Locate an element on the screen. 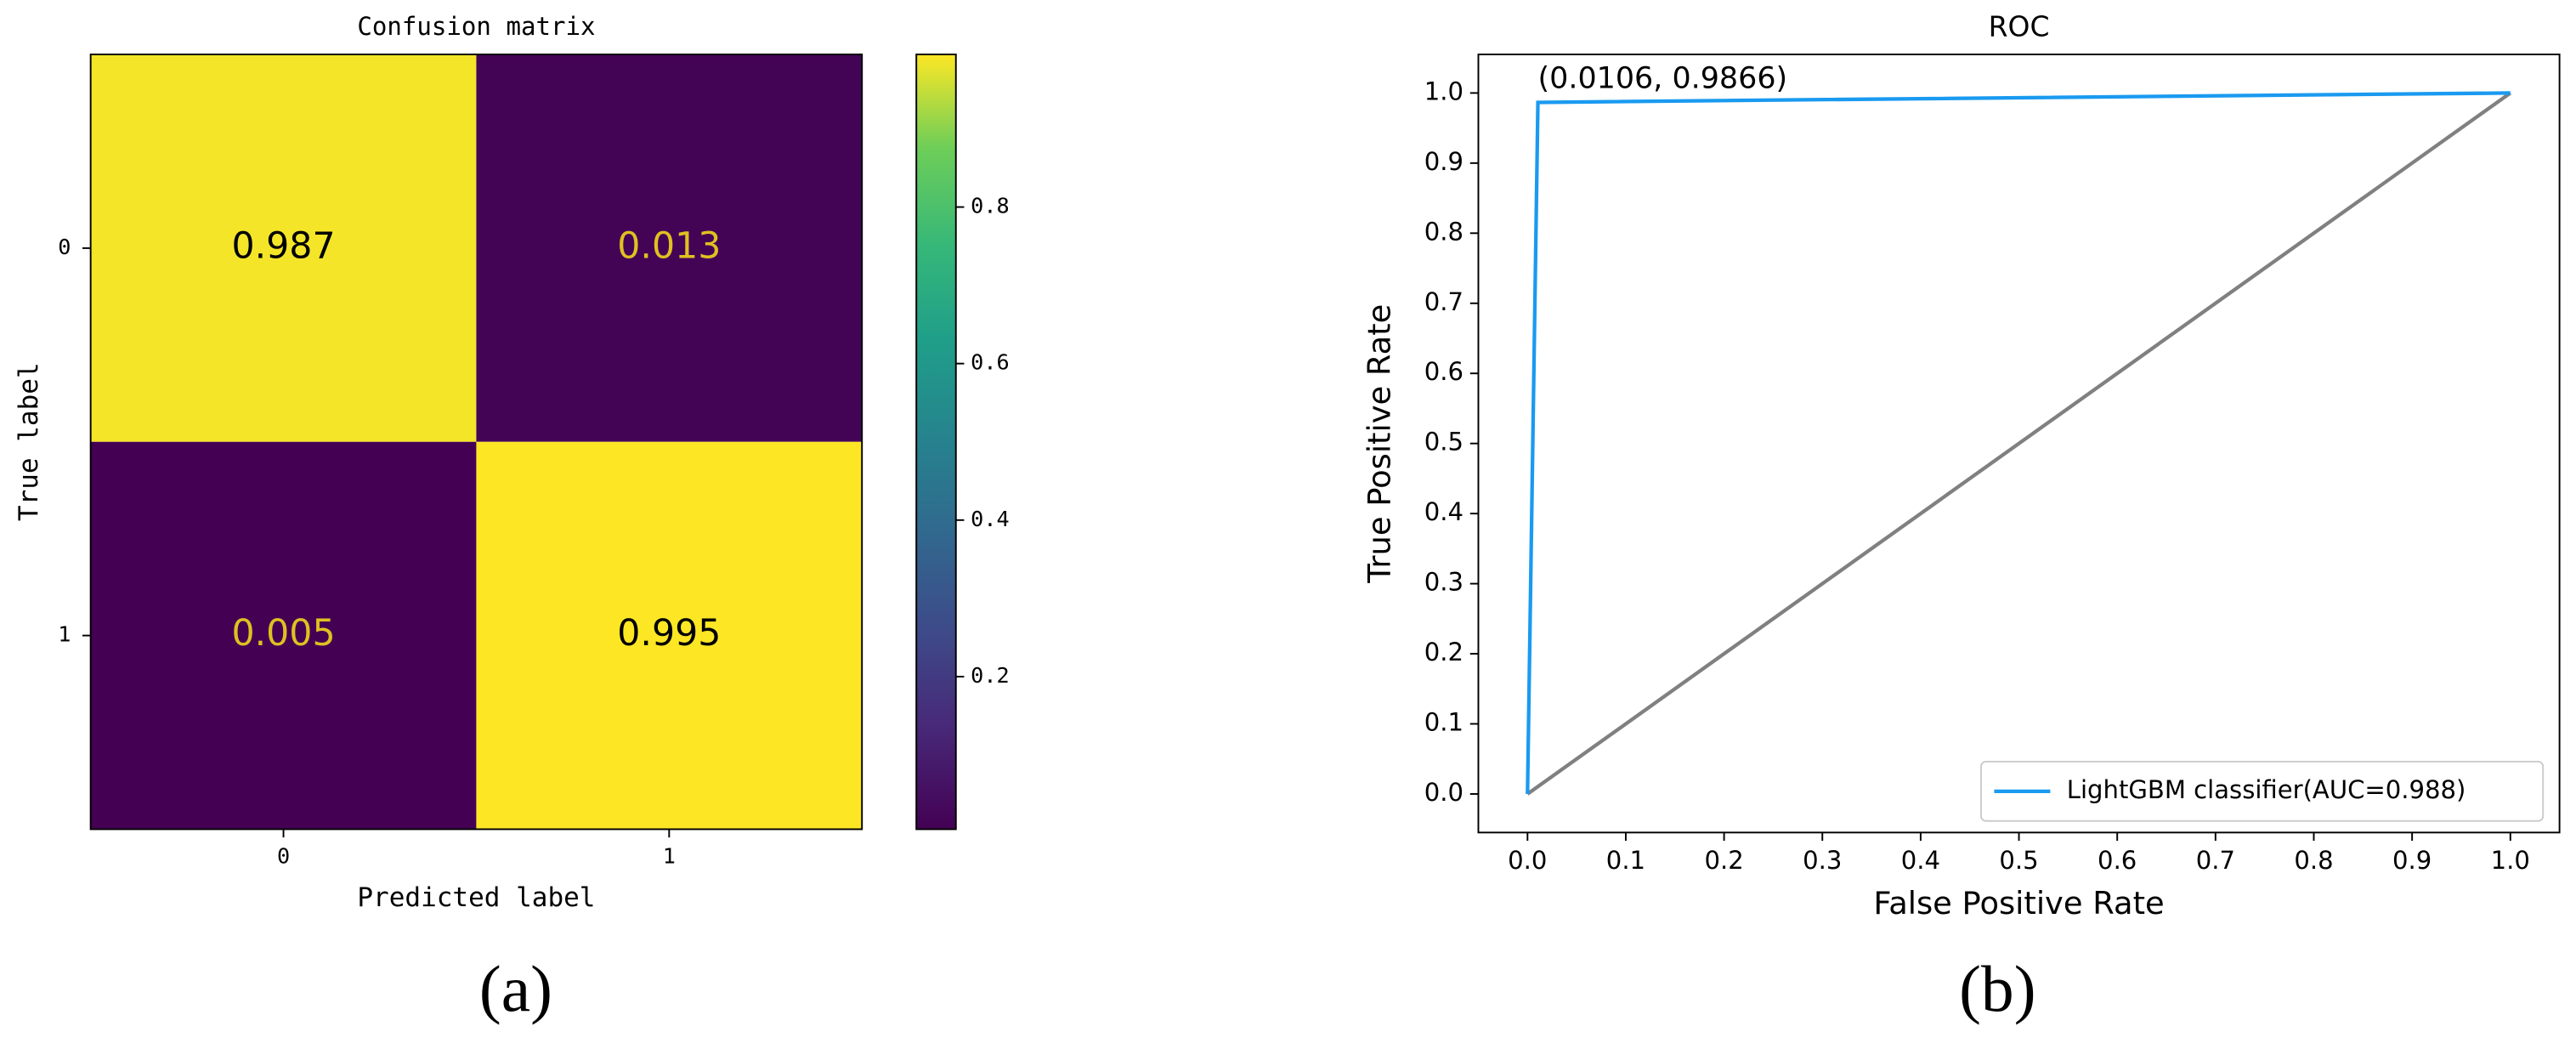  x-tick-label: 1.0 is located at coordinates (2510, 860).